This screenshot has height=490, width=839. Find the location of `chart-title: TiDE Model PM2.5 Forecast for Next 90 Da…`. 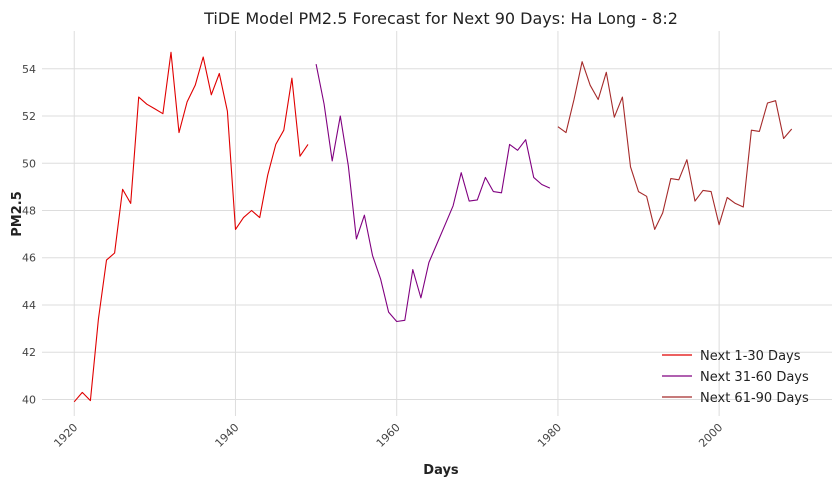

chart-title: TiDE Model PM2.5 Forecast for Next 90 Da… is located at coordinates (440, 18).